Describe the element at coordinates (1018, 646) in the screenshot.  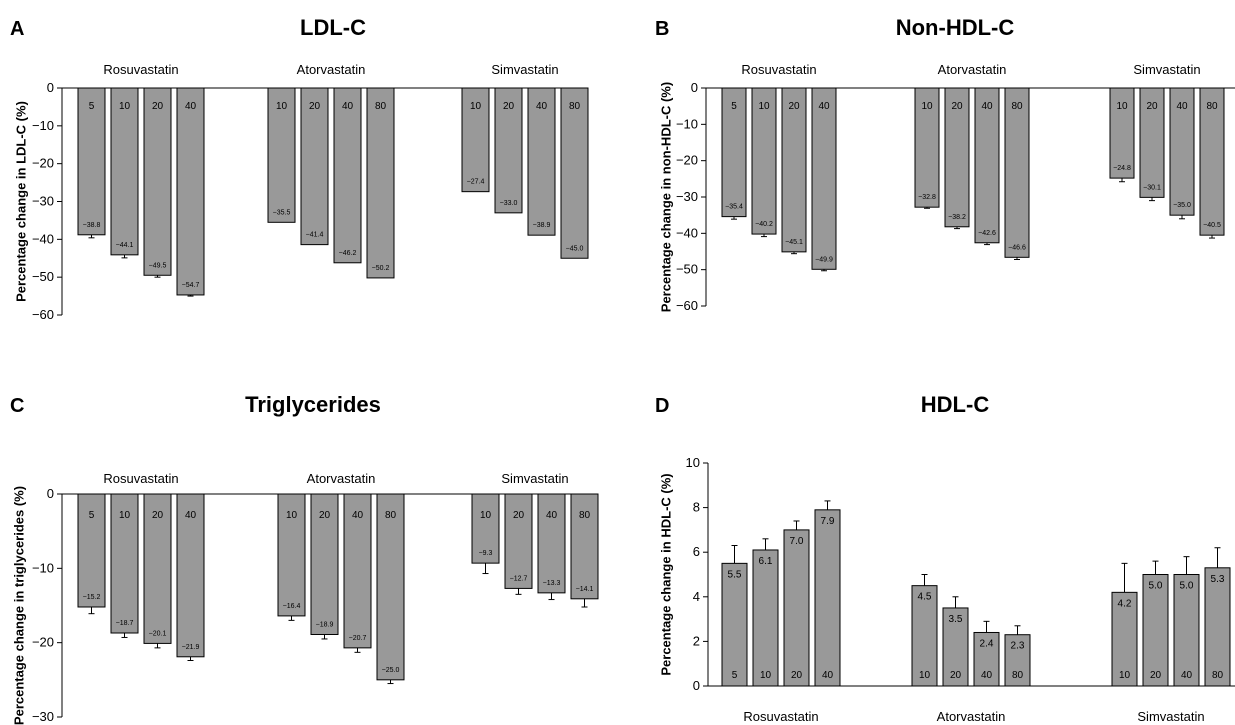
I see `value-label: 2.3` at that location.